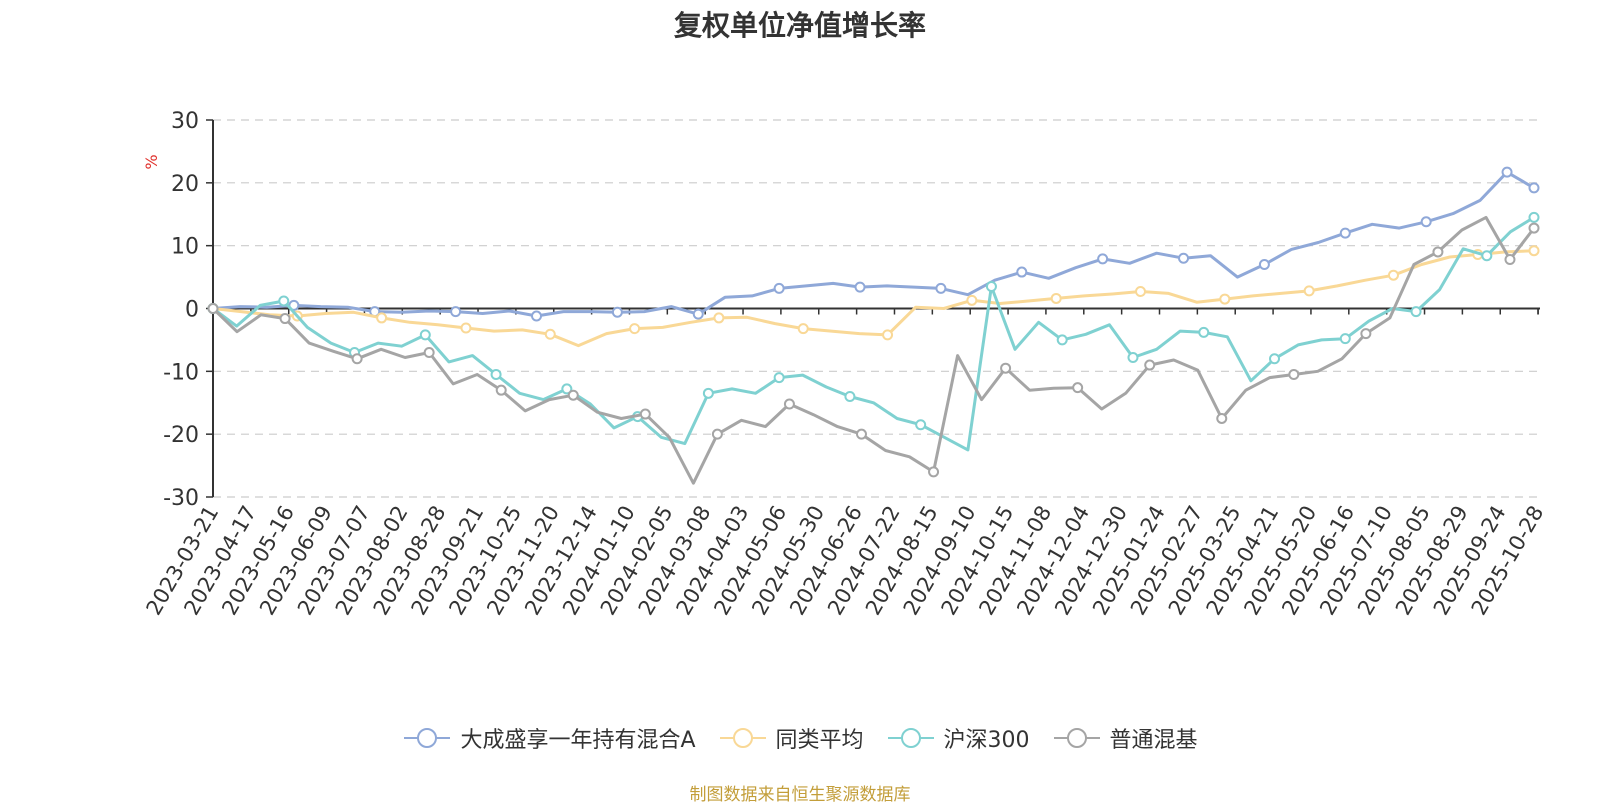 This screenshot has width=1600, height=805. What do you see at coordinates (800, 795) in the screenshot?
I see `data-source-note: 制图数据来自恒生聚源数据库` at bounding box center [800, 795].